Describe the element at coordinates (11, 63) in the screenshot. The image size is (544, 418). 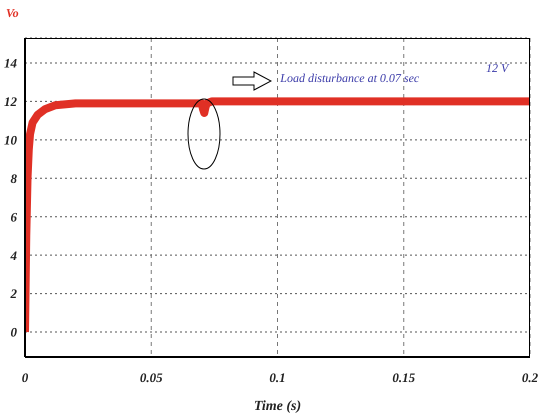
I see `y-tick-label: 14` at that location.